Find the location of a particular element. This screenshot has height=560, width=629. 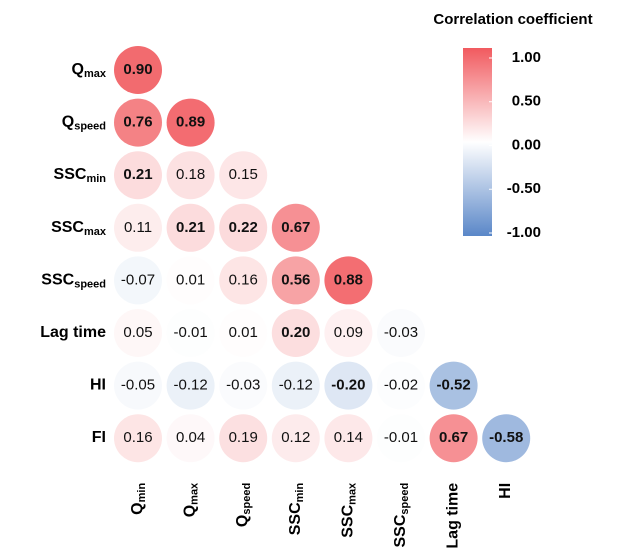

value-label: 0.18 is located at coordinates (190, 174).